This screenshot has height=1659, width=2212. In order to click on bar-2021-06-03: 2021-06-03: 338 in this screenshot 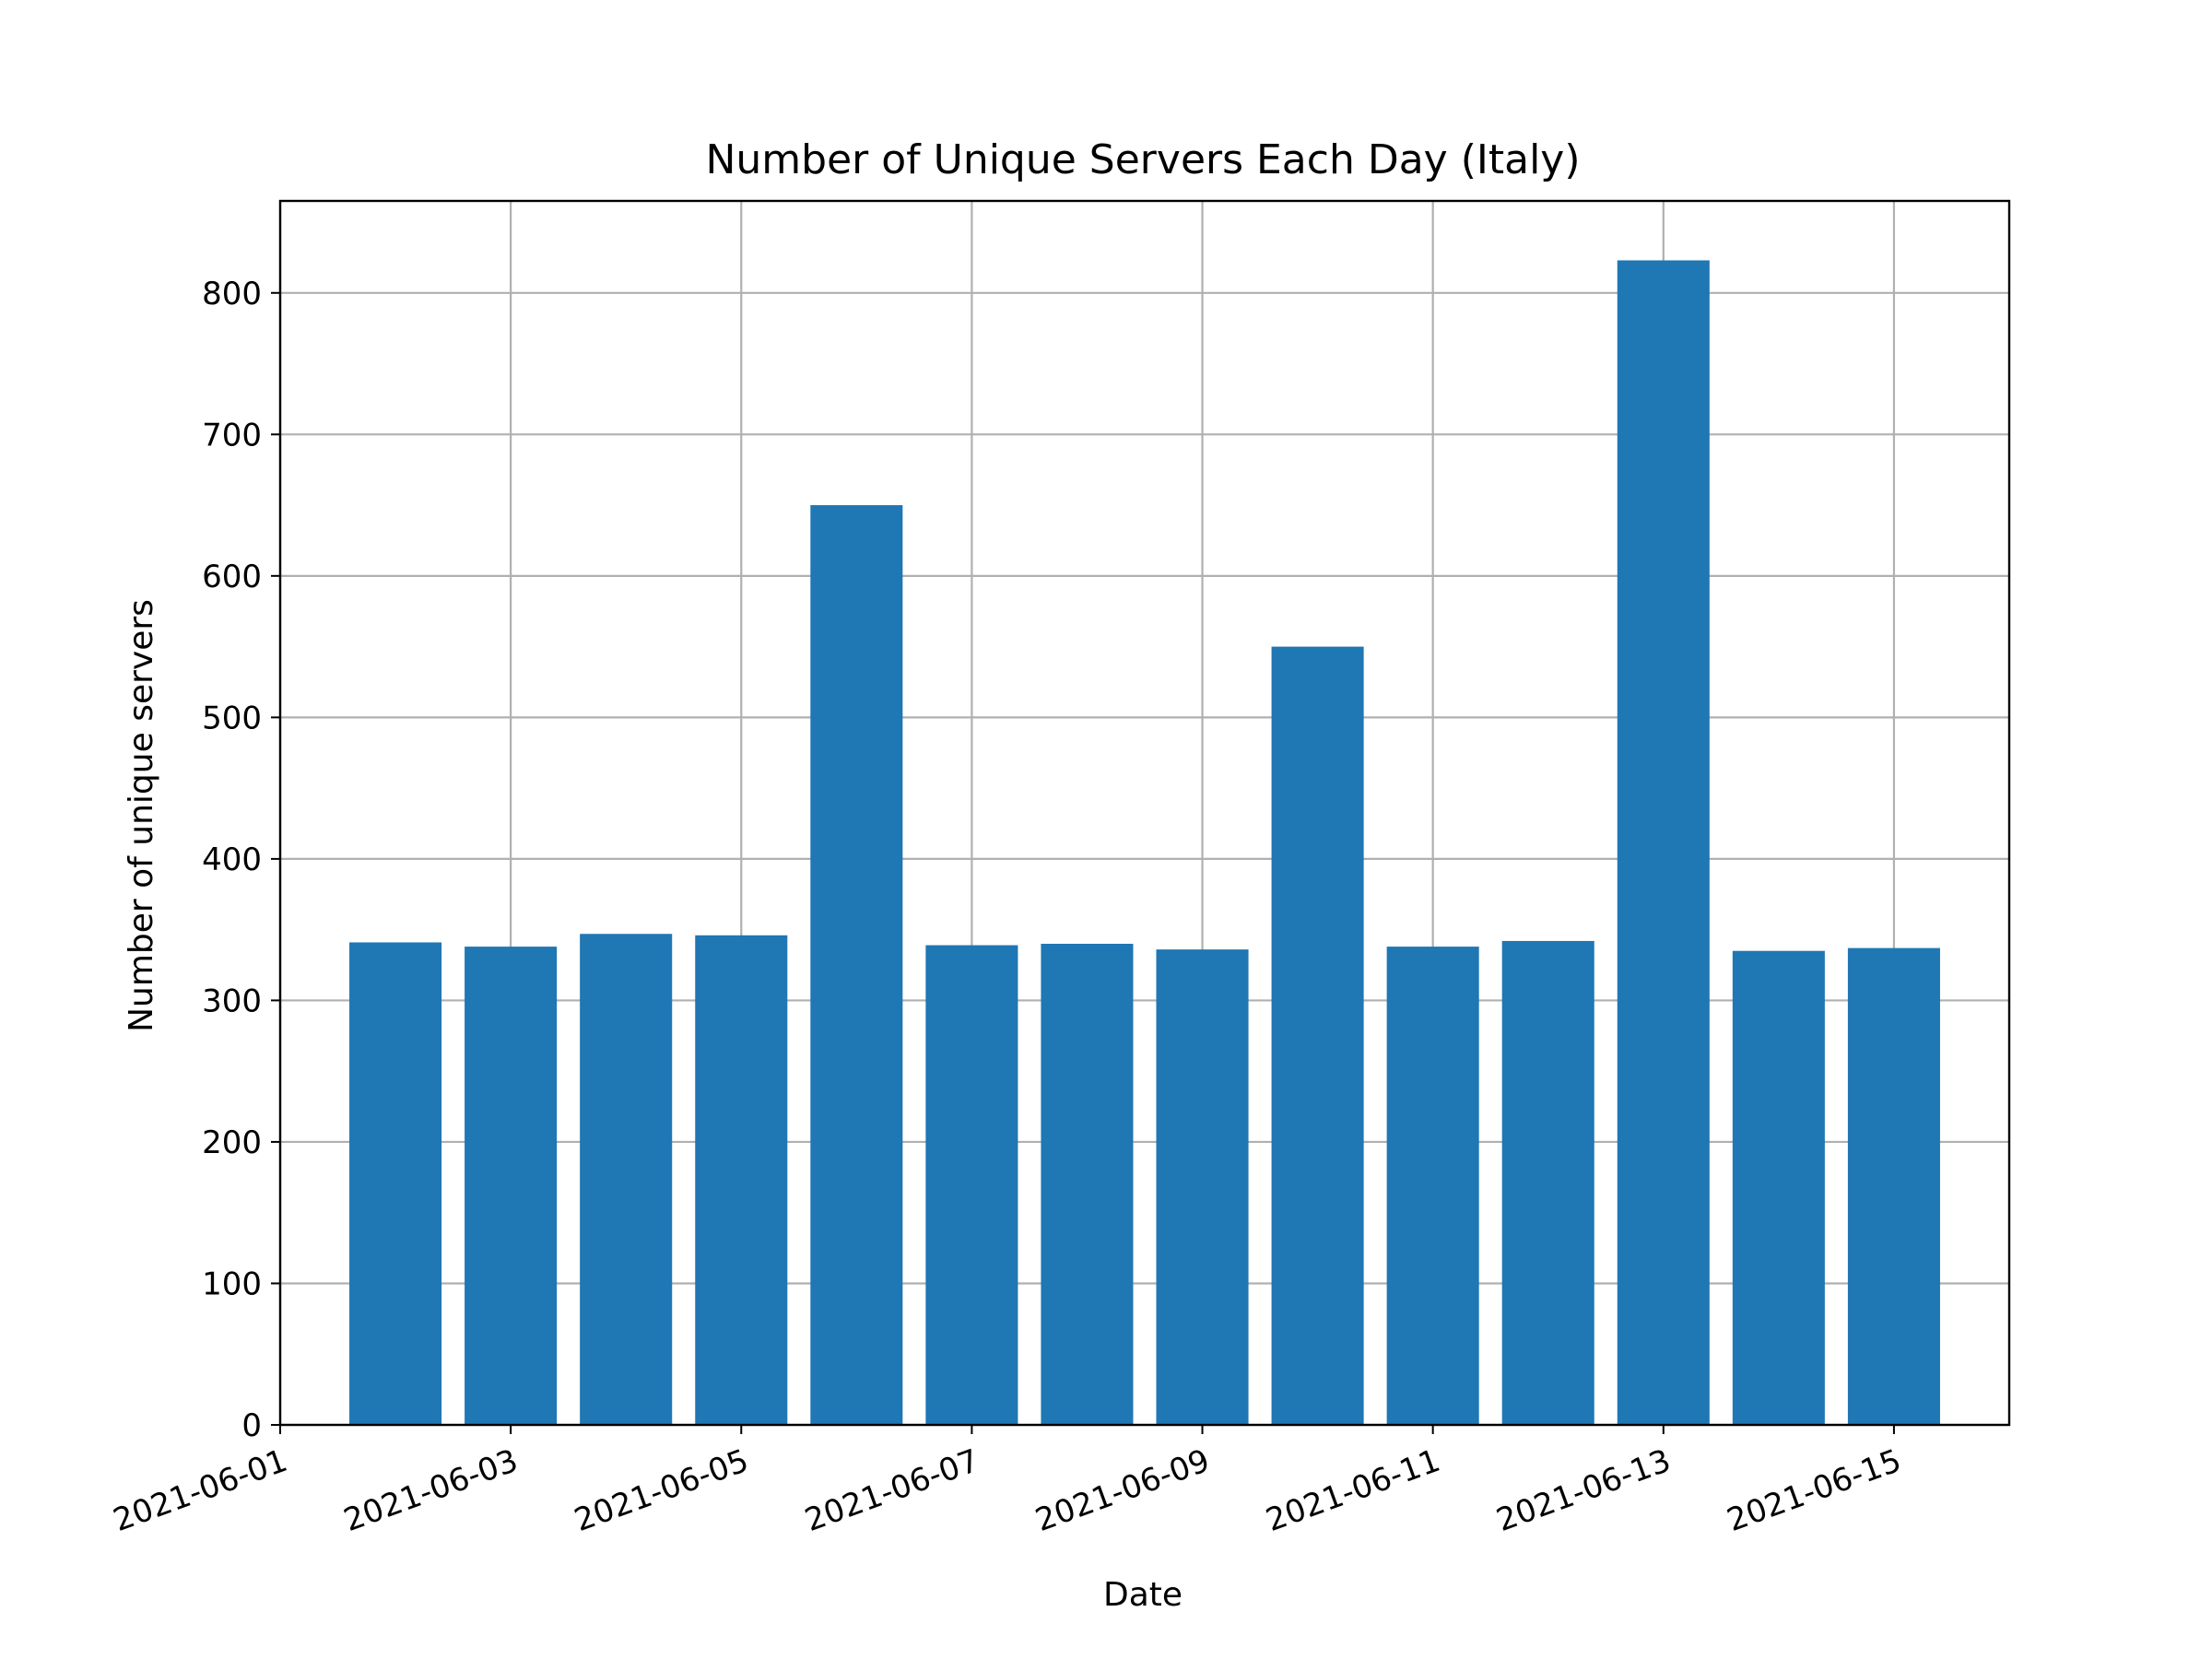, I will do `click(511, 1186)`.